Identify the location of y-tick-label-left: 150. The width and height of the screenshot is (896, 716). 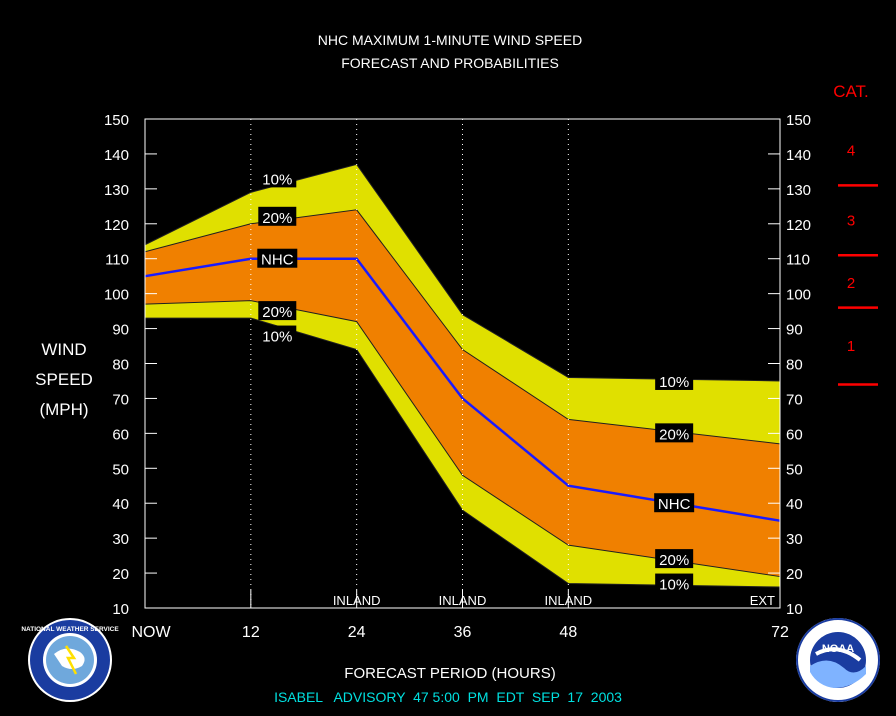
(116, 120).